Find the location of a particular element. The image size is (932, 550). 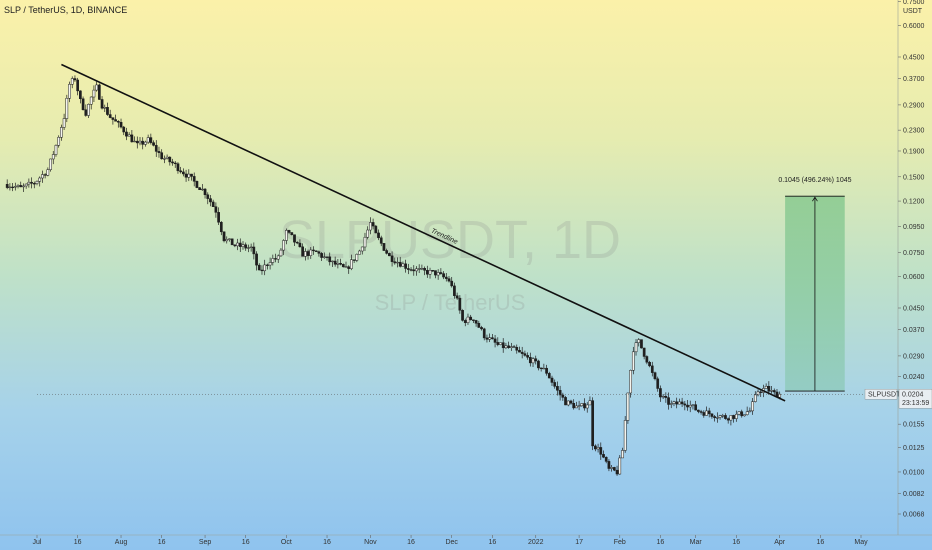

time-tick-label: Dec is located at coordinates (451, 542).